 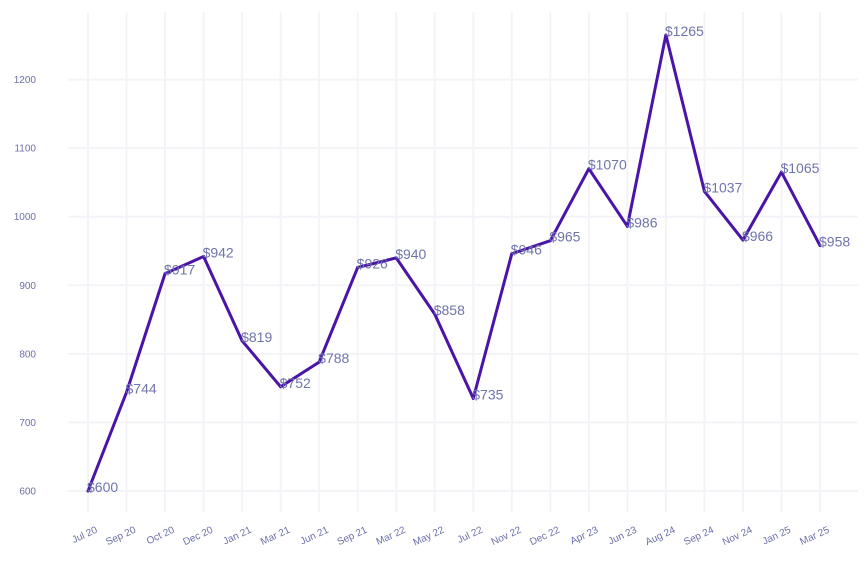 What do you see at coordinates (27, 492) in the screenshot?
I see `y-tick-label: 600` at bounding box center [27, 492].